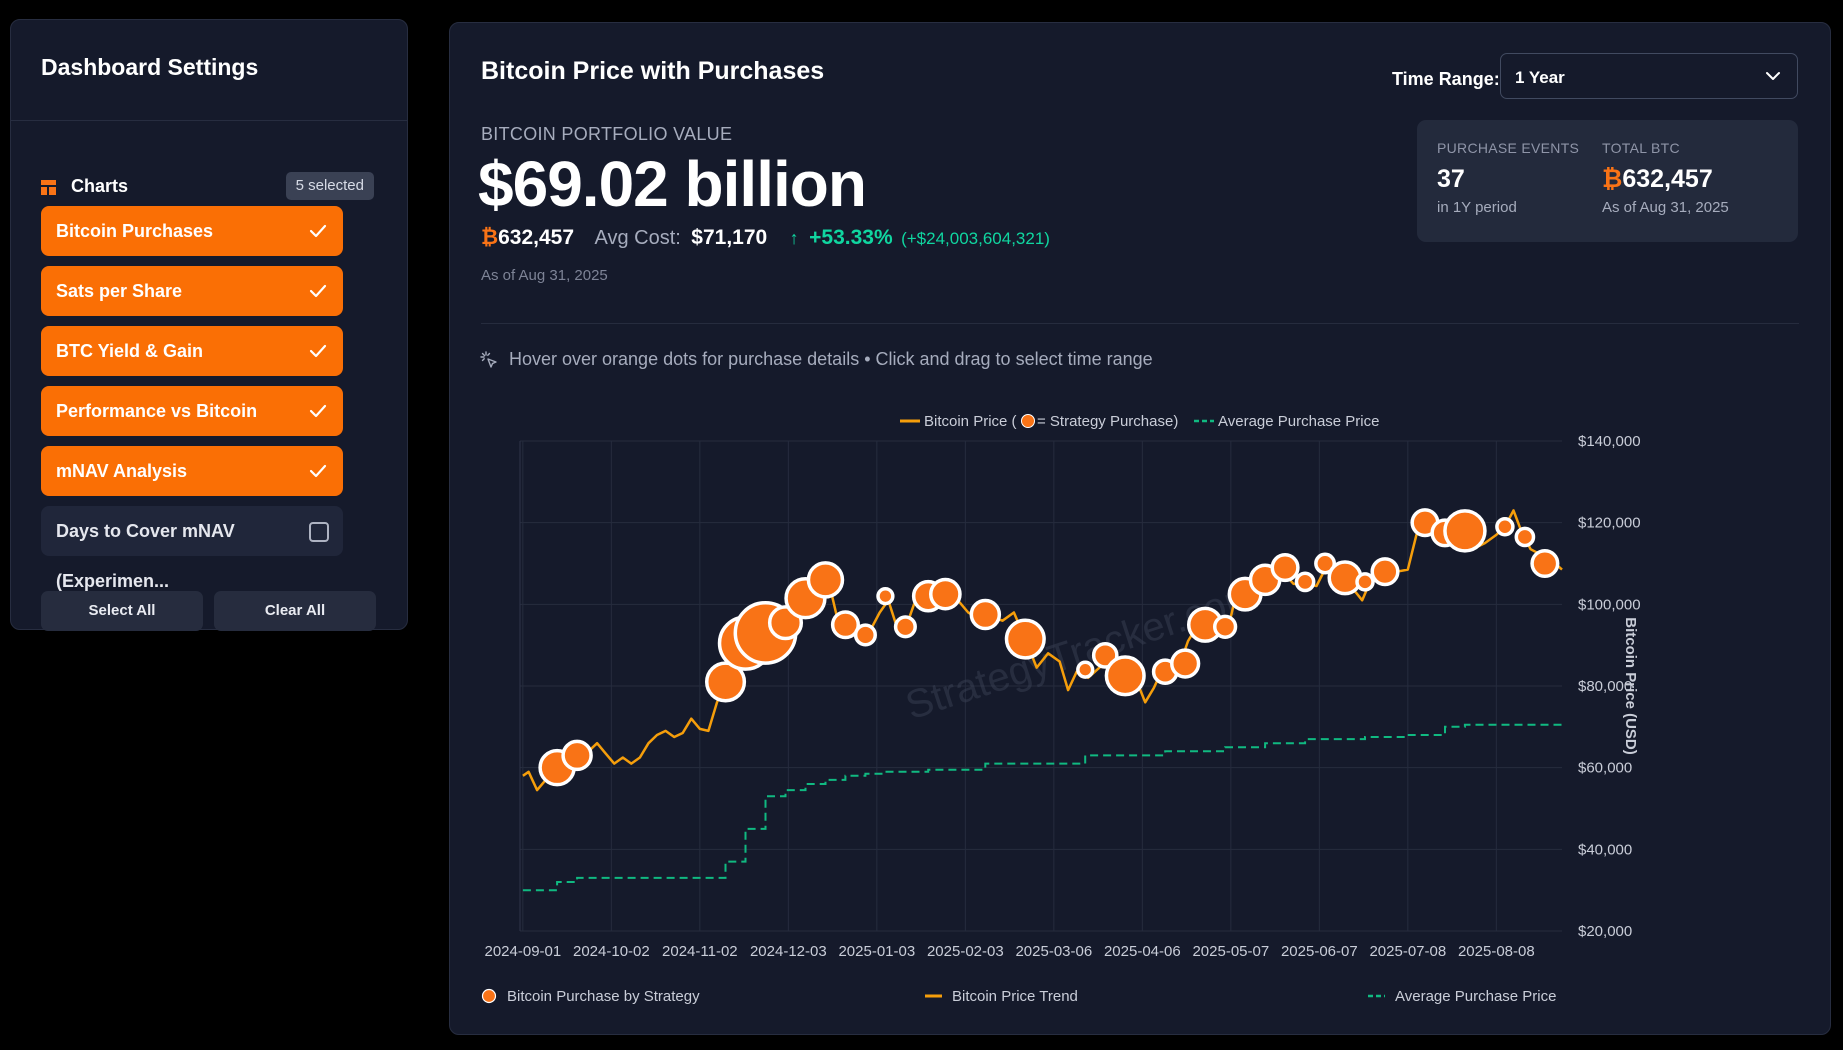 The width and height of the screenshot is (1843, 1050). I want to click on select-all-button: Select All, so click(122, 611).